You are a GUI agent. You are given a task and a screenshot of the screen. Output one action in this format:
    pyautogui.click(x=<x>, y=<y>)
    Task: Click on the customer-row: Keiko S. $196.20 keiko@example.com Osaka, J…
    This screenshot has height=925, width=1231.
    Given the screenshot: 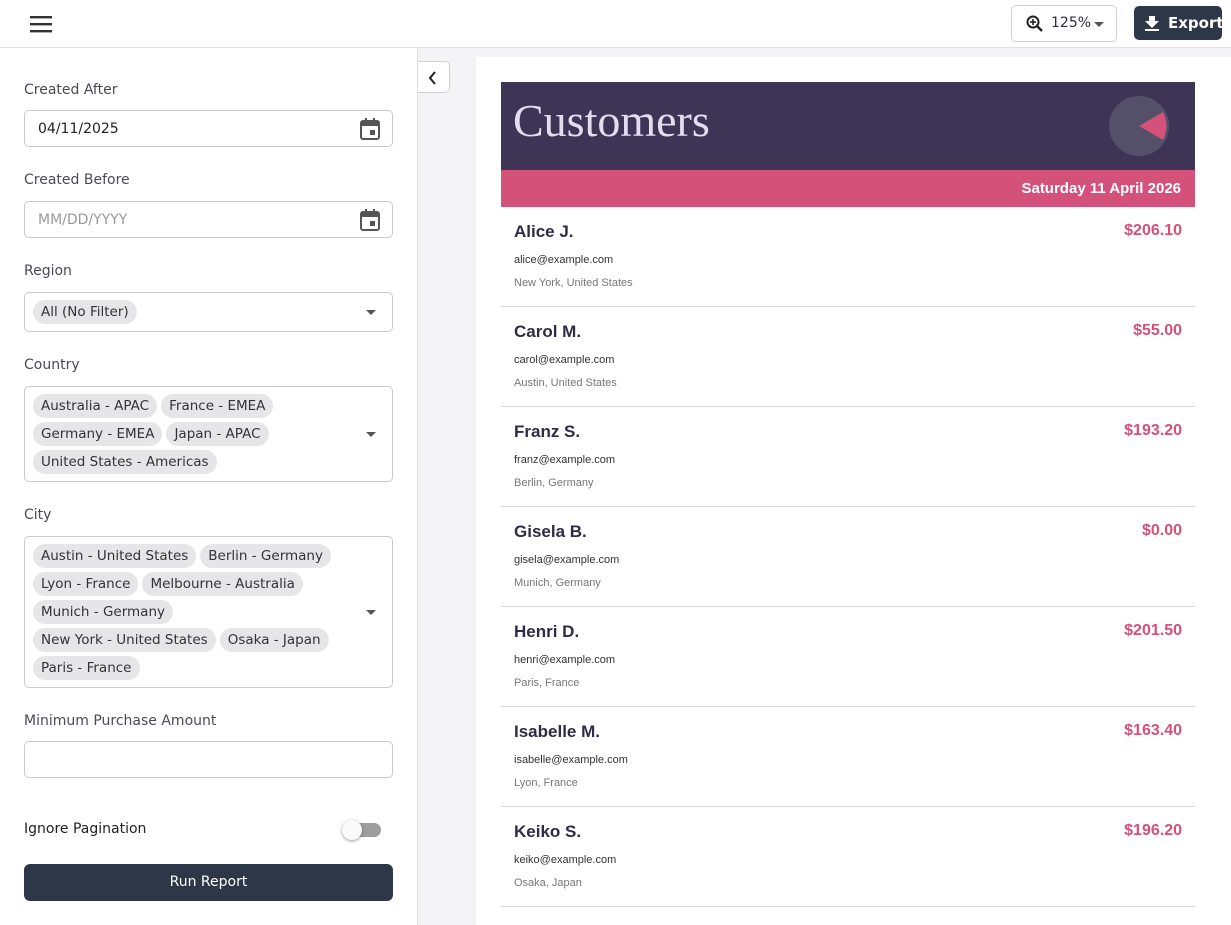 What is the action you would take?
    pyautogui.click(x=848, y=857)
    